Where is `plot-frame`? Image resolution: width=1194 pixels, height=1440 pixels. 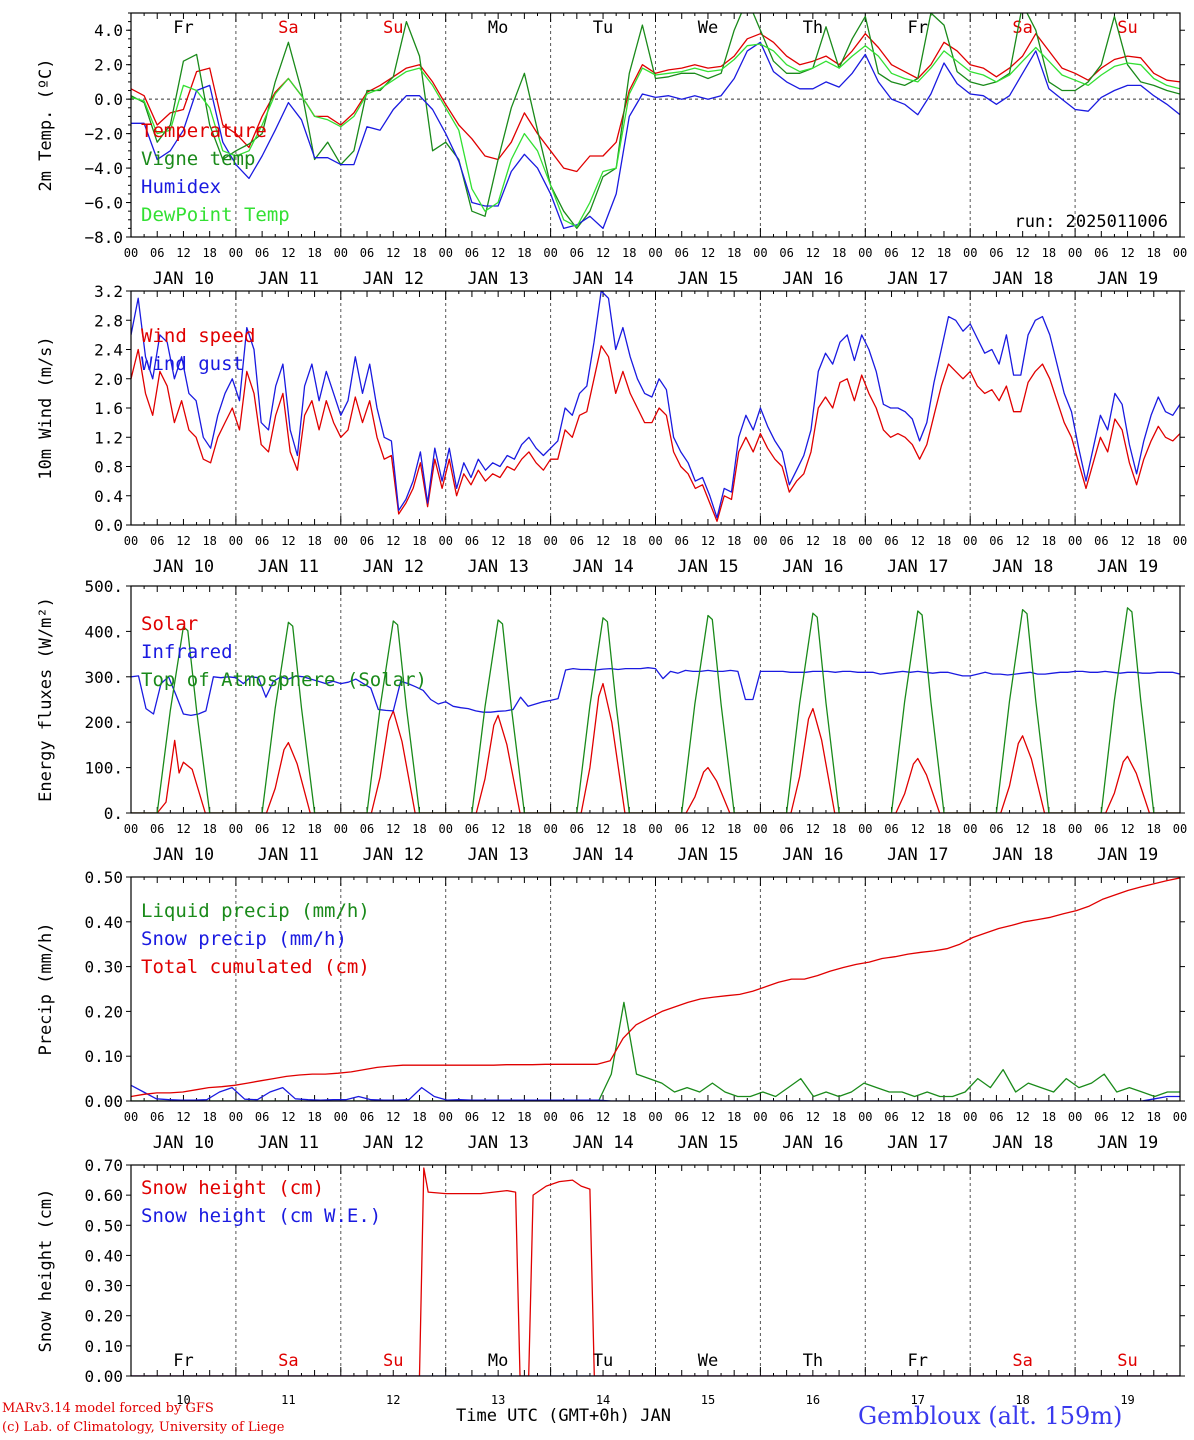 plot-frame is located at coordinates (655, 125).